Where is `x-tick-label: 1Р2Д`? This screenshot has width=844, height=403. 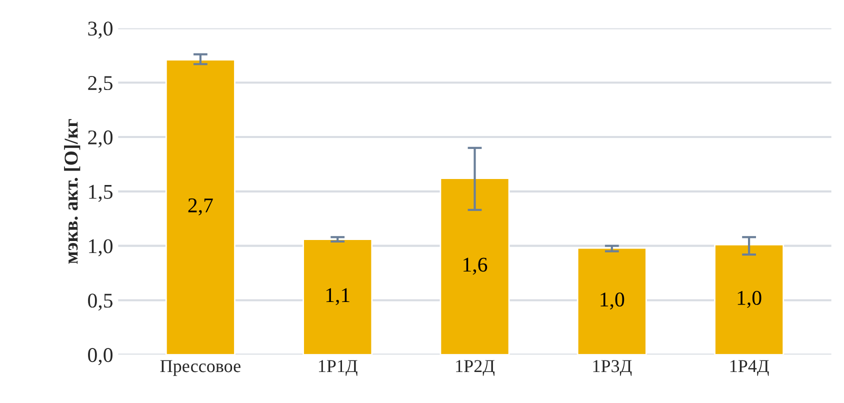 x-tick-label: 1Р2Д is located at coordinates (475, 368).